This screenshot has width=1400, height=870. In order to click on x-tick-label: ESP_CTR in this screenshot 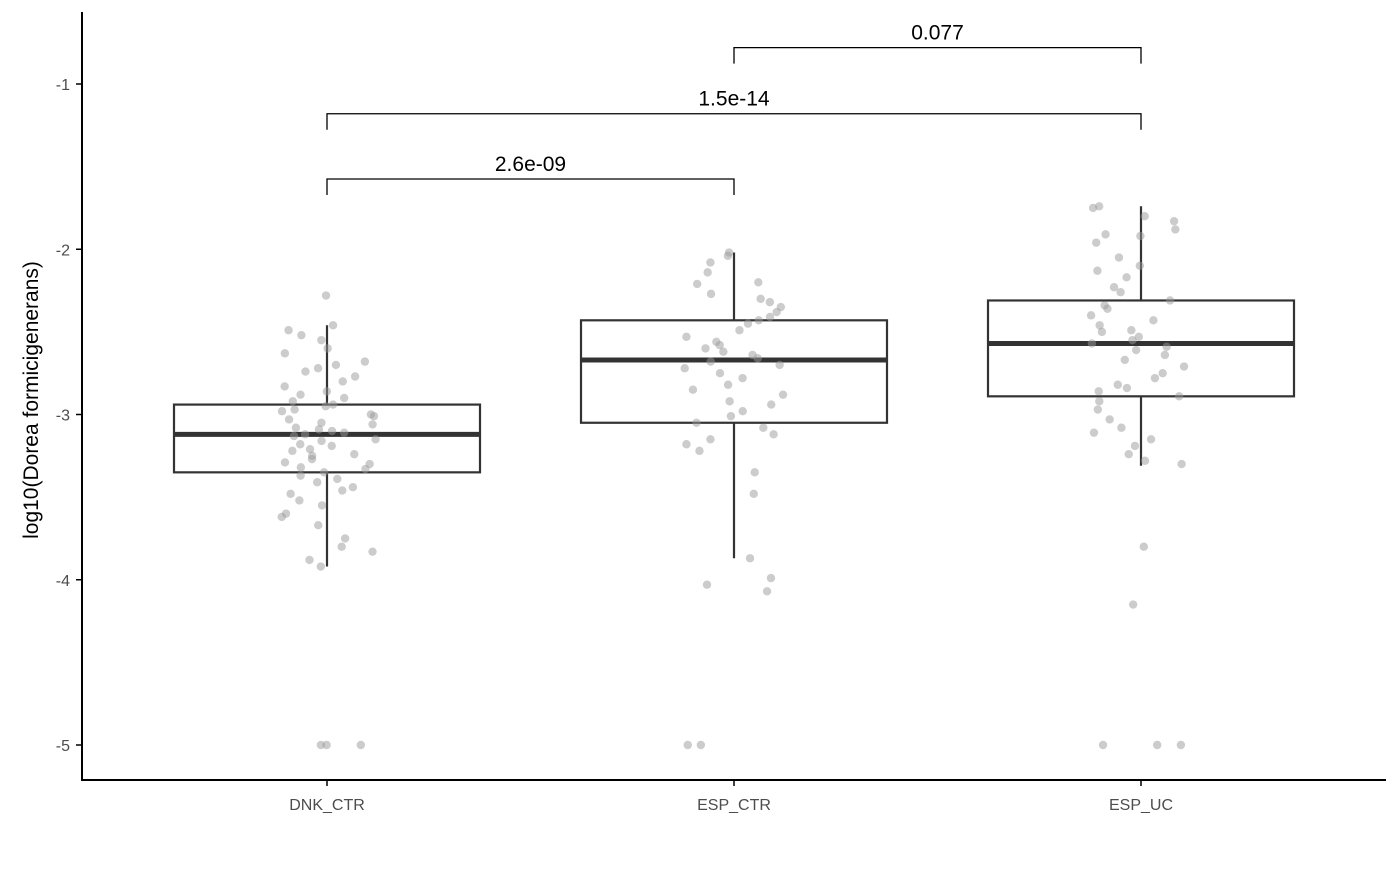, I will do `click(734, 805)`.